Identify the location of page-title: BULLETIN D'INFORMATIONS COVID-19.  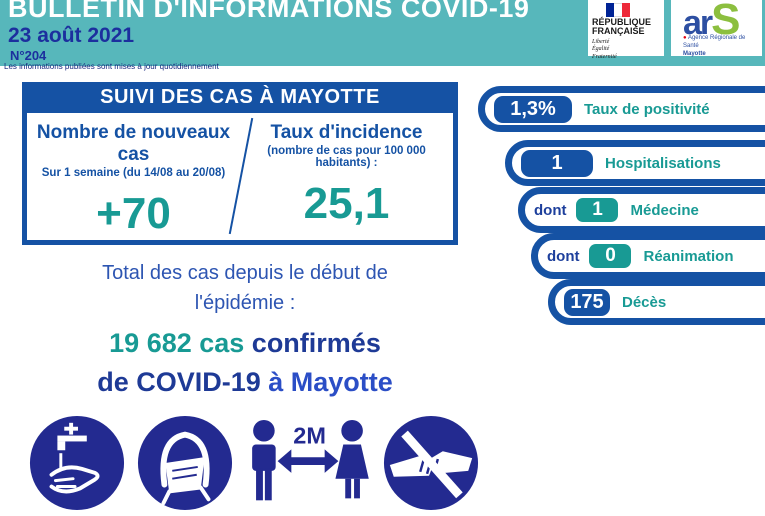
(269, 11).